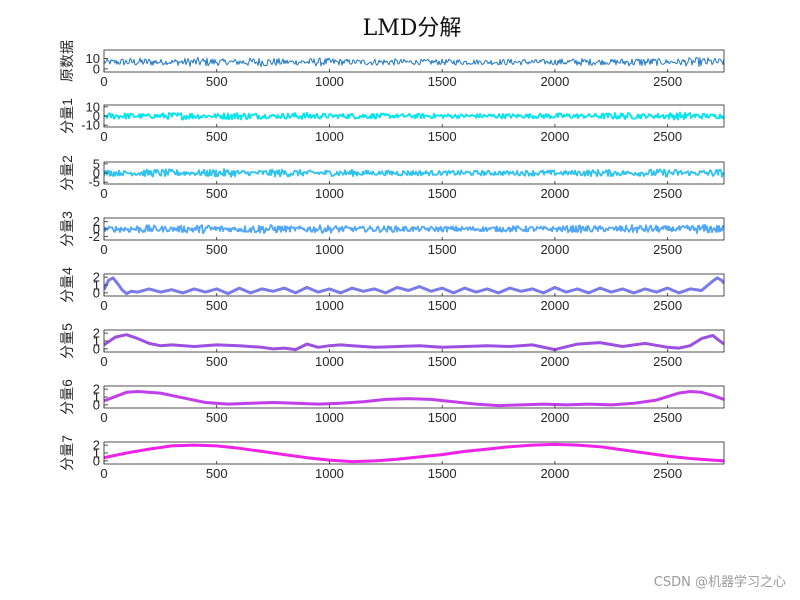 The height and width of the screenshot is (600, 800). What do you see at coordinates (67, 285) in the screenshot?
I see `y-axis-label: 分量4` at bounding box center [67, 285].